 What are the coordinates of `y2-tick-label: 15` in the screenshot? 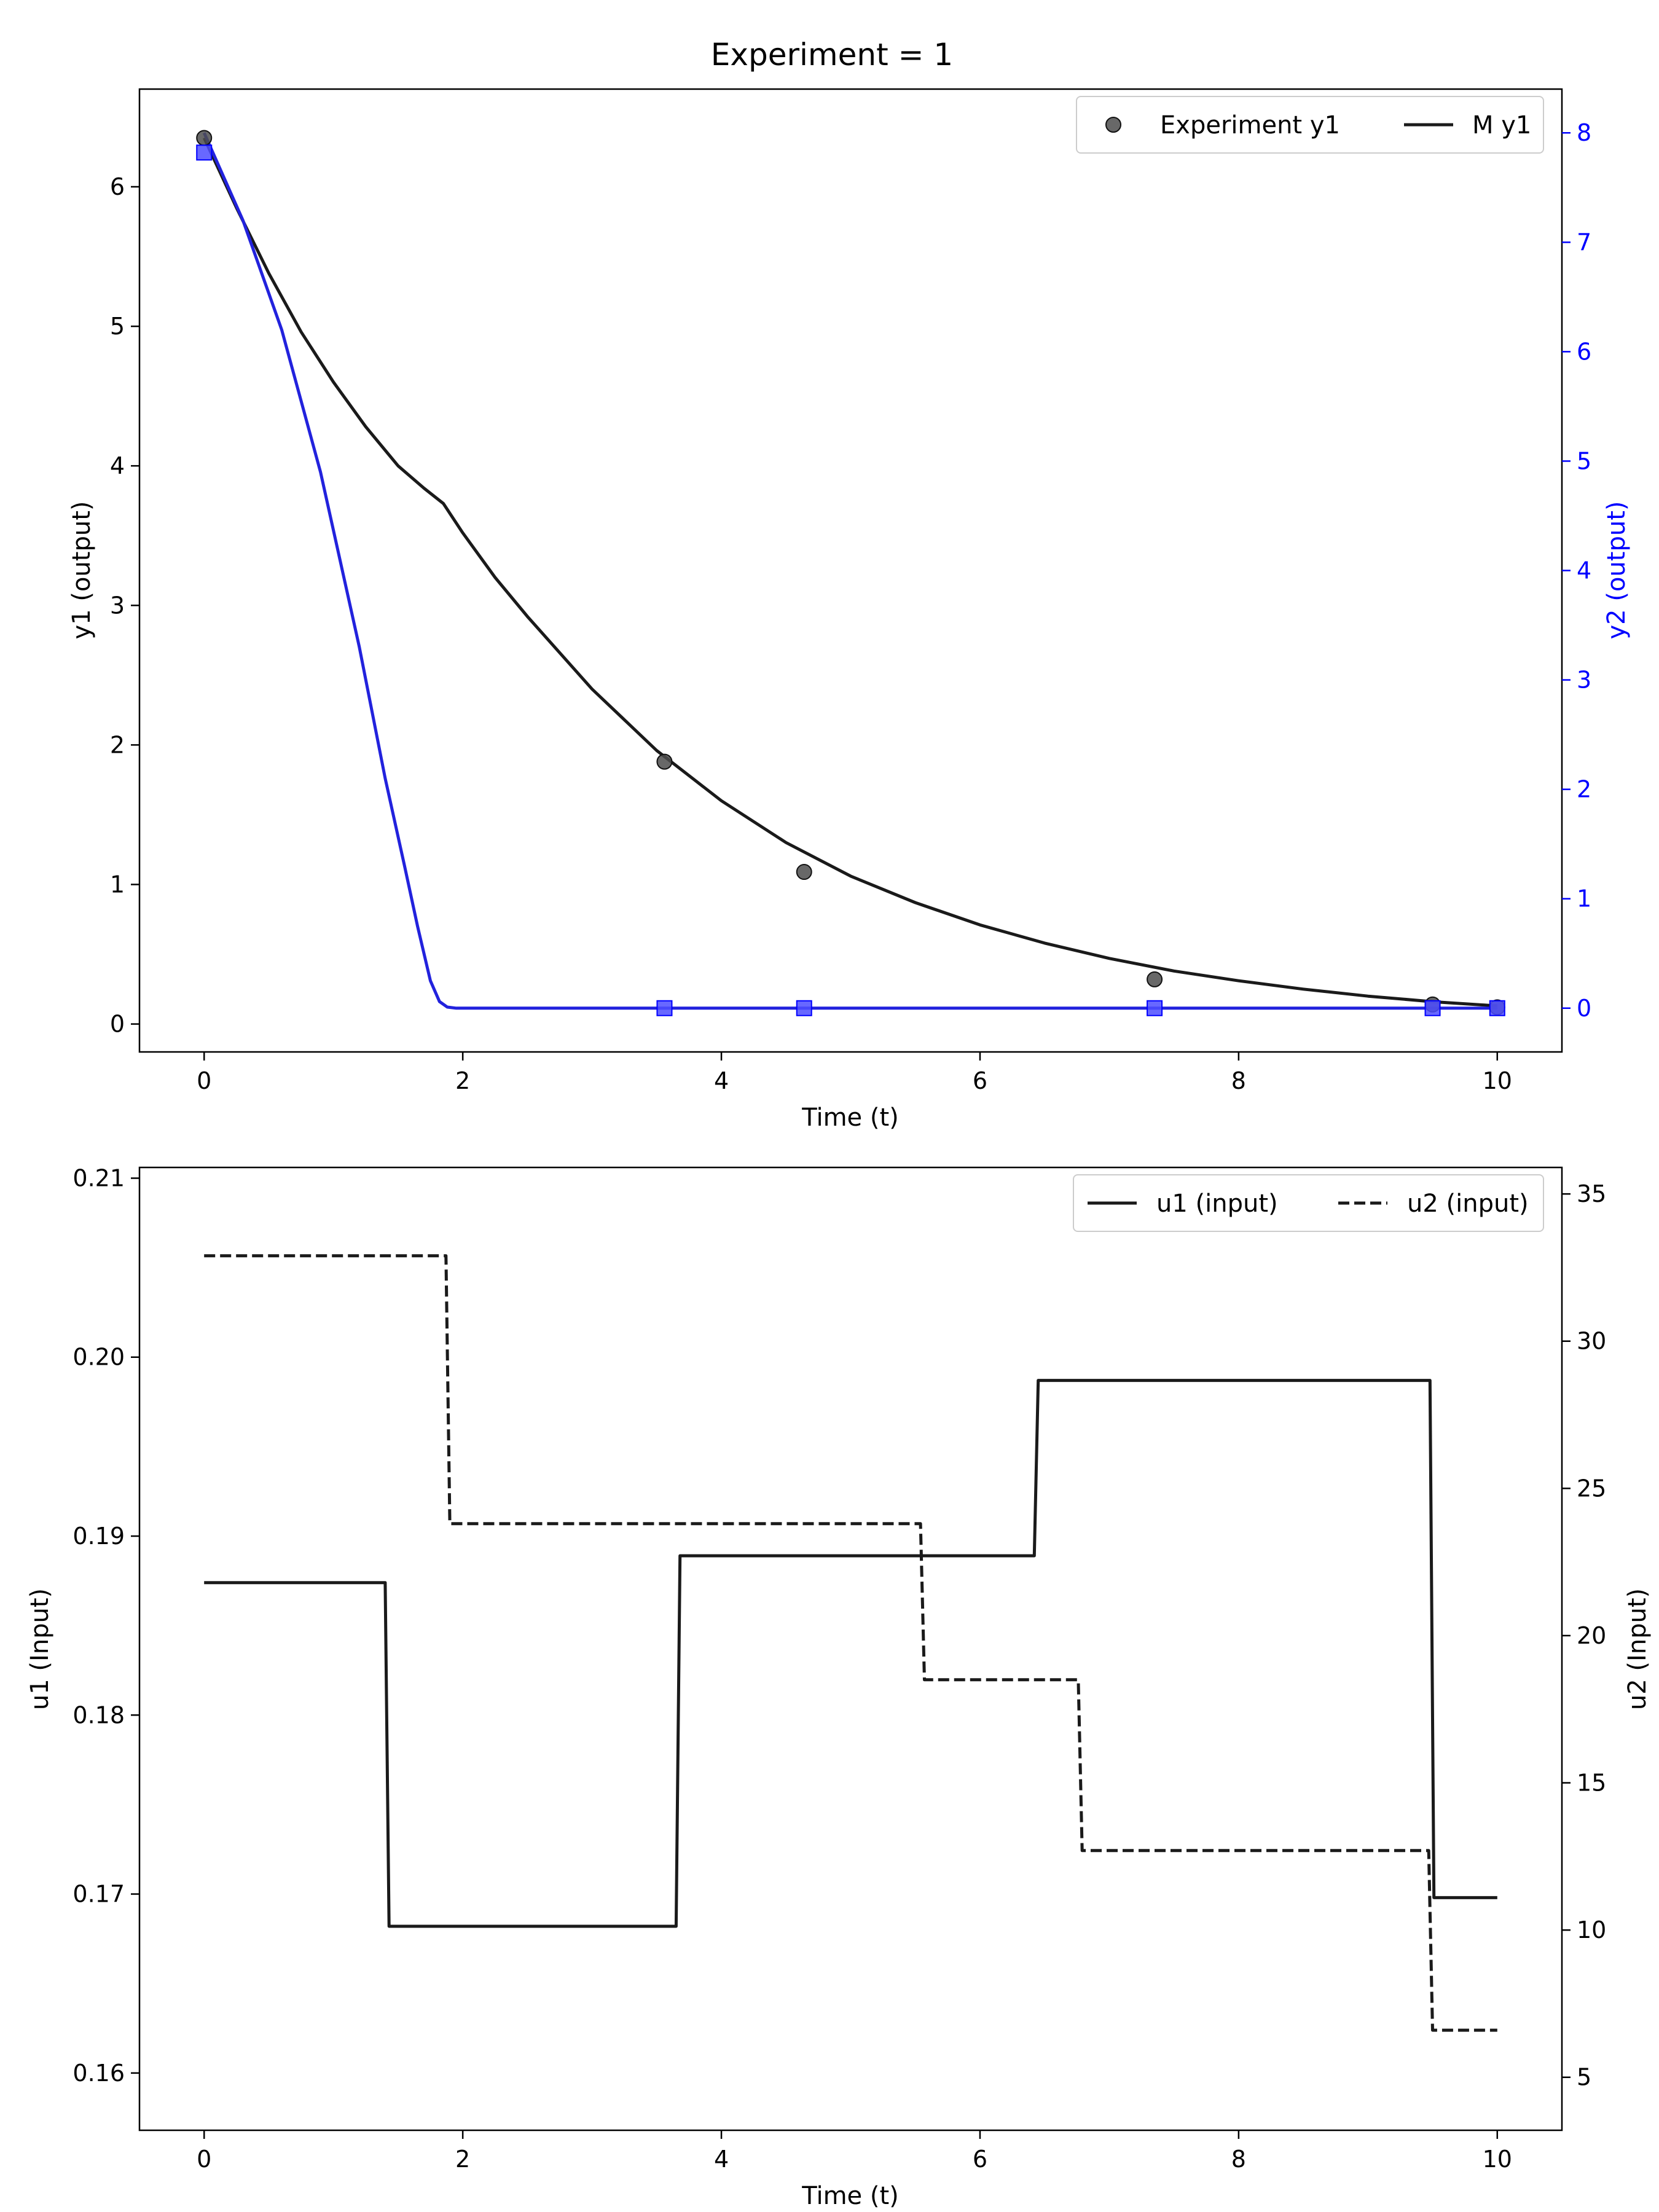 It's located at (1591, 1783).